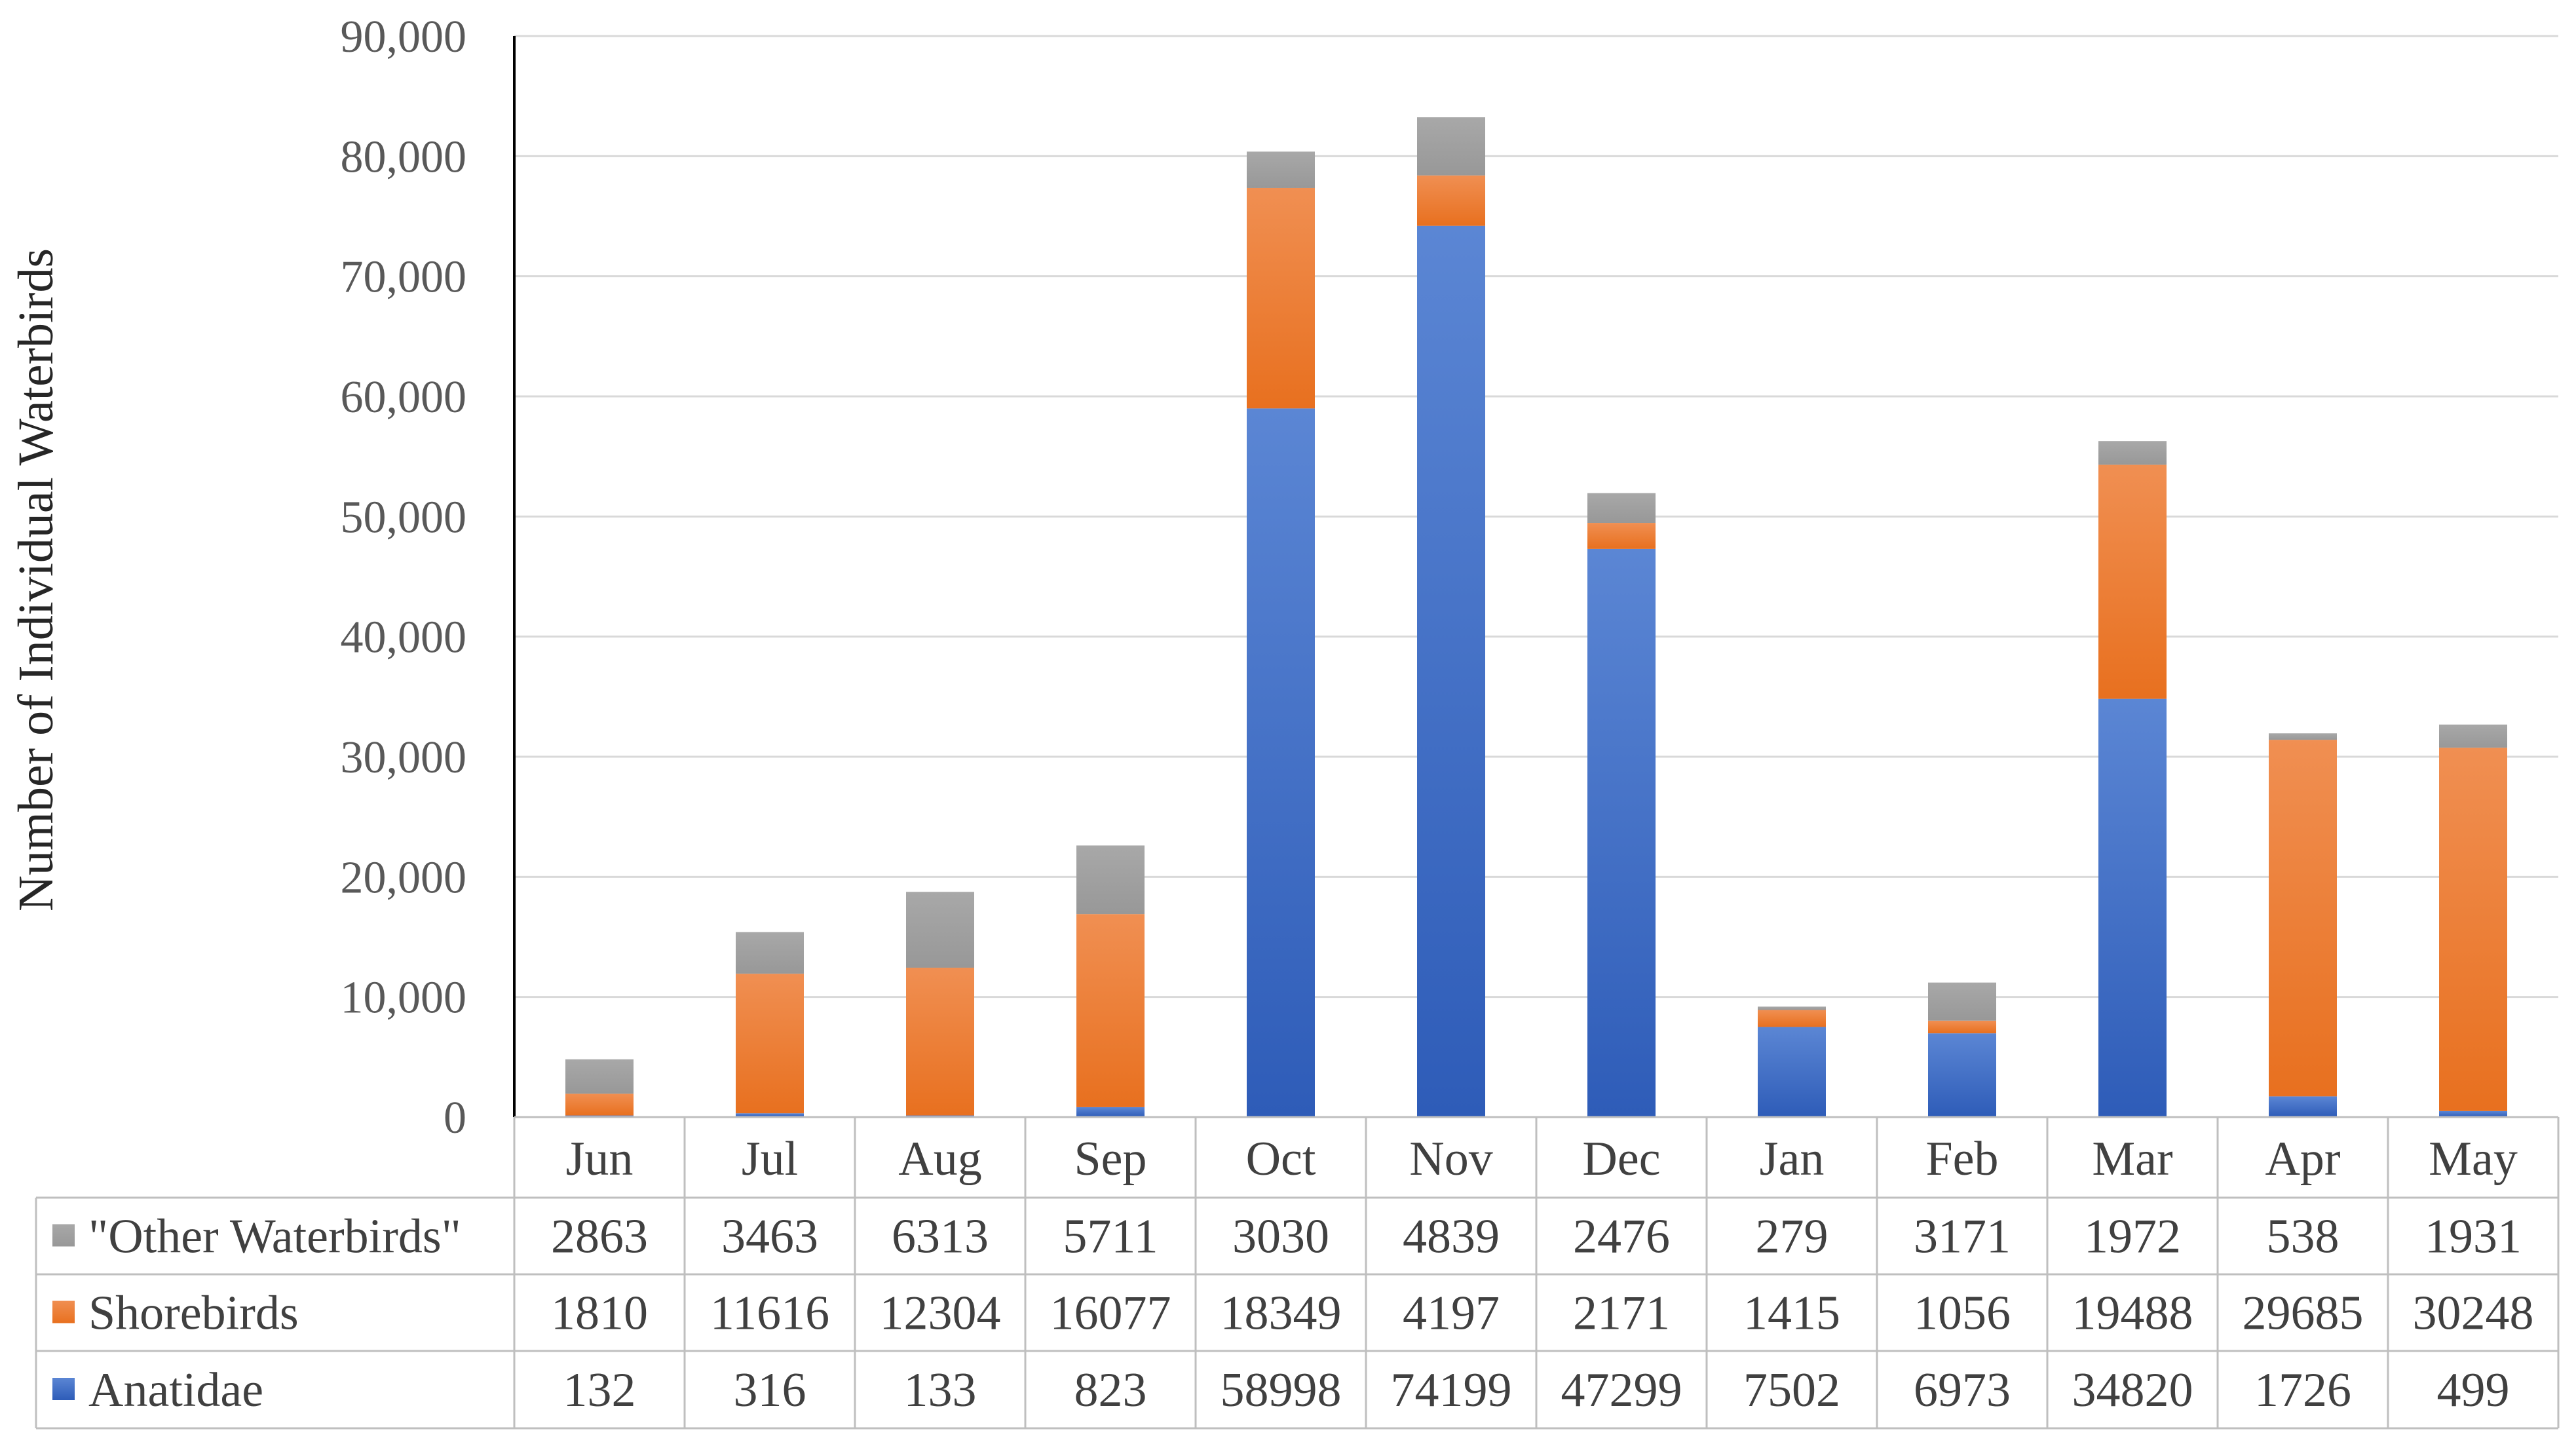  Describe the element at coordinates (2132, 1390) in the screenshot. I see `data-label-anatidae-mar: 34820` at that location.